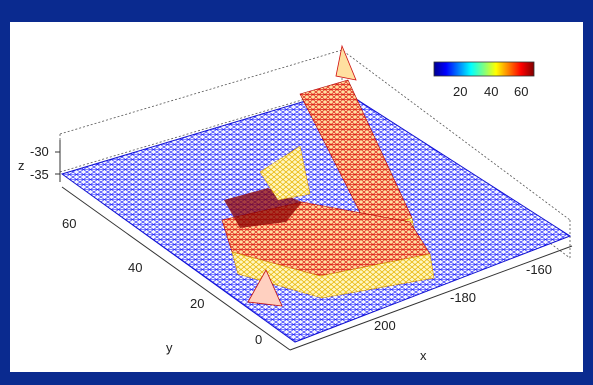  What do you see at coordinates (521, 91) in the screenshot?
I see `colorbar-tick-label: 60` at bounding box center [521, 91].